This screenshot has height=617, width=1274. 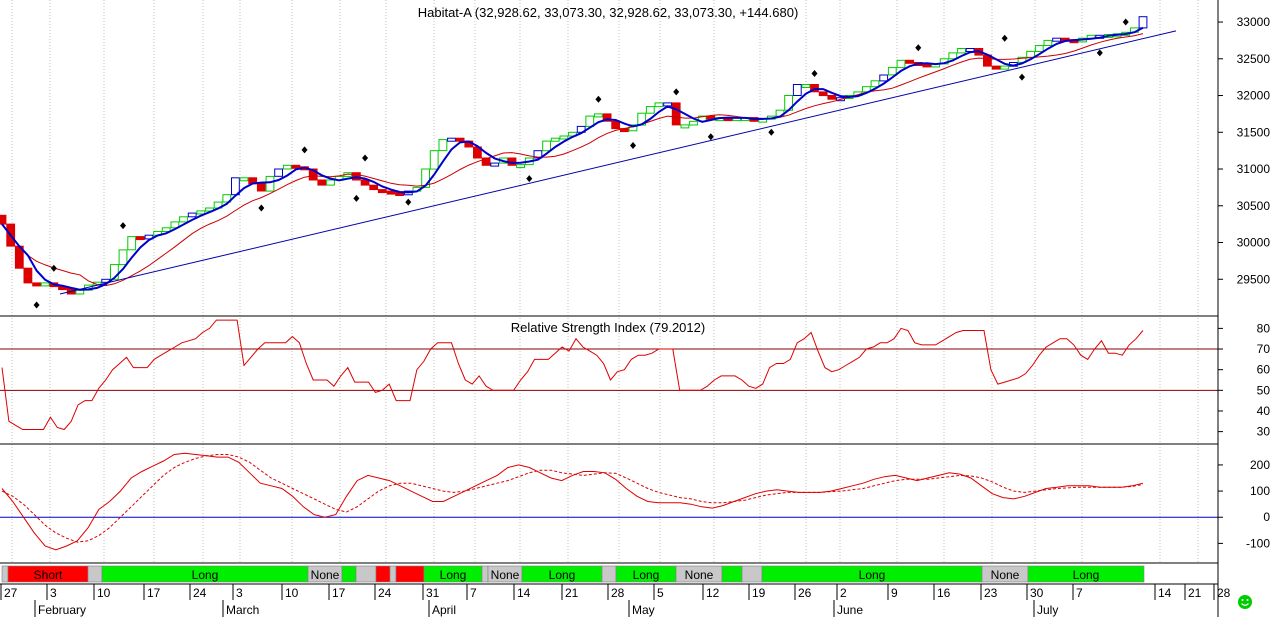 What do you see at coordinates (572, 593) in the screenshot?
I see `date-tick-label: 21` at bounding box center [572, 593].